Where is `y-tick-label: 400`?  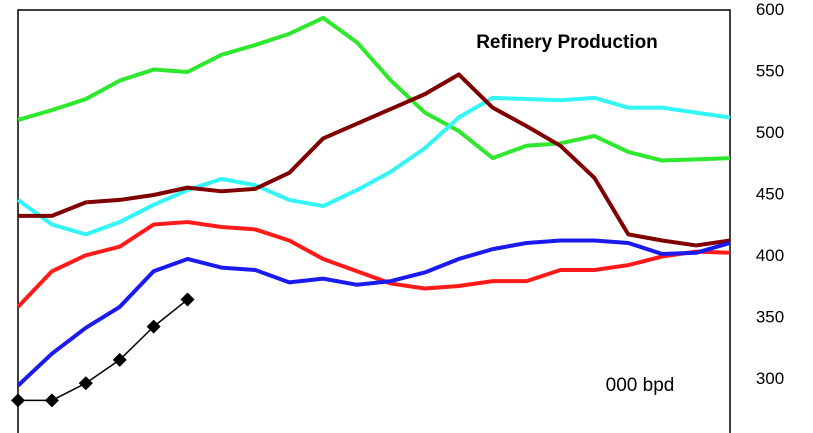
y-tick-label: 400 is located at coordinates (770, 255).